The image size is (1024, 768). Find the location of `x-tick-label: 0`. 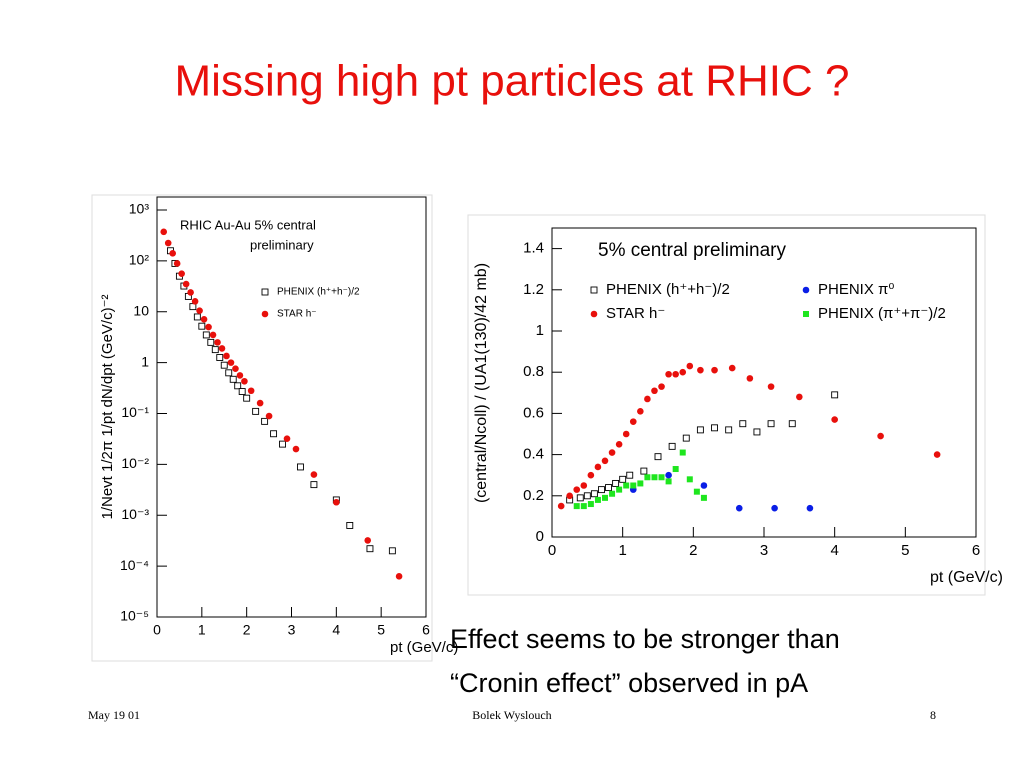

x-tick-label: 0 is located at coordinates (157, 630).